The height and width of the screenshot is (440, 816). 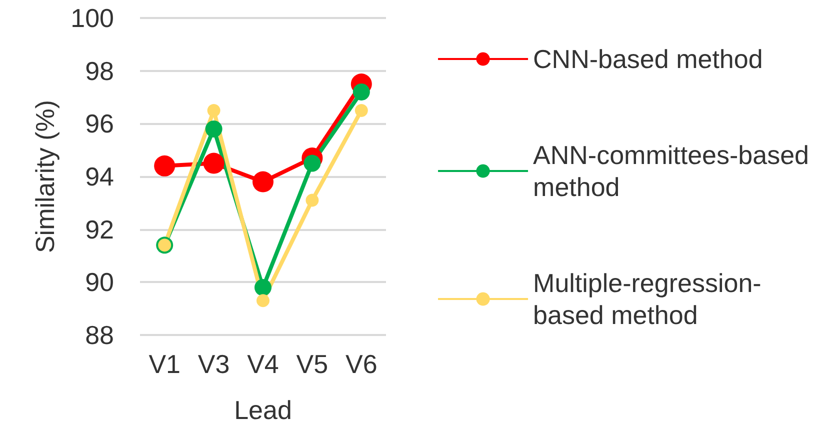 What do you see at coordinates (99, 71) in the screenshot?
I see `y-tick-label: 98` at bounding box center [99, 71].